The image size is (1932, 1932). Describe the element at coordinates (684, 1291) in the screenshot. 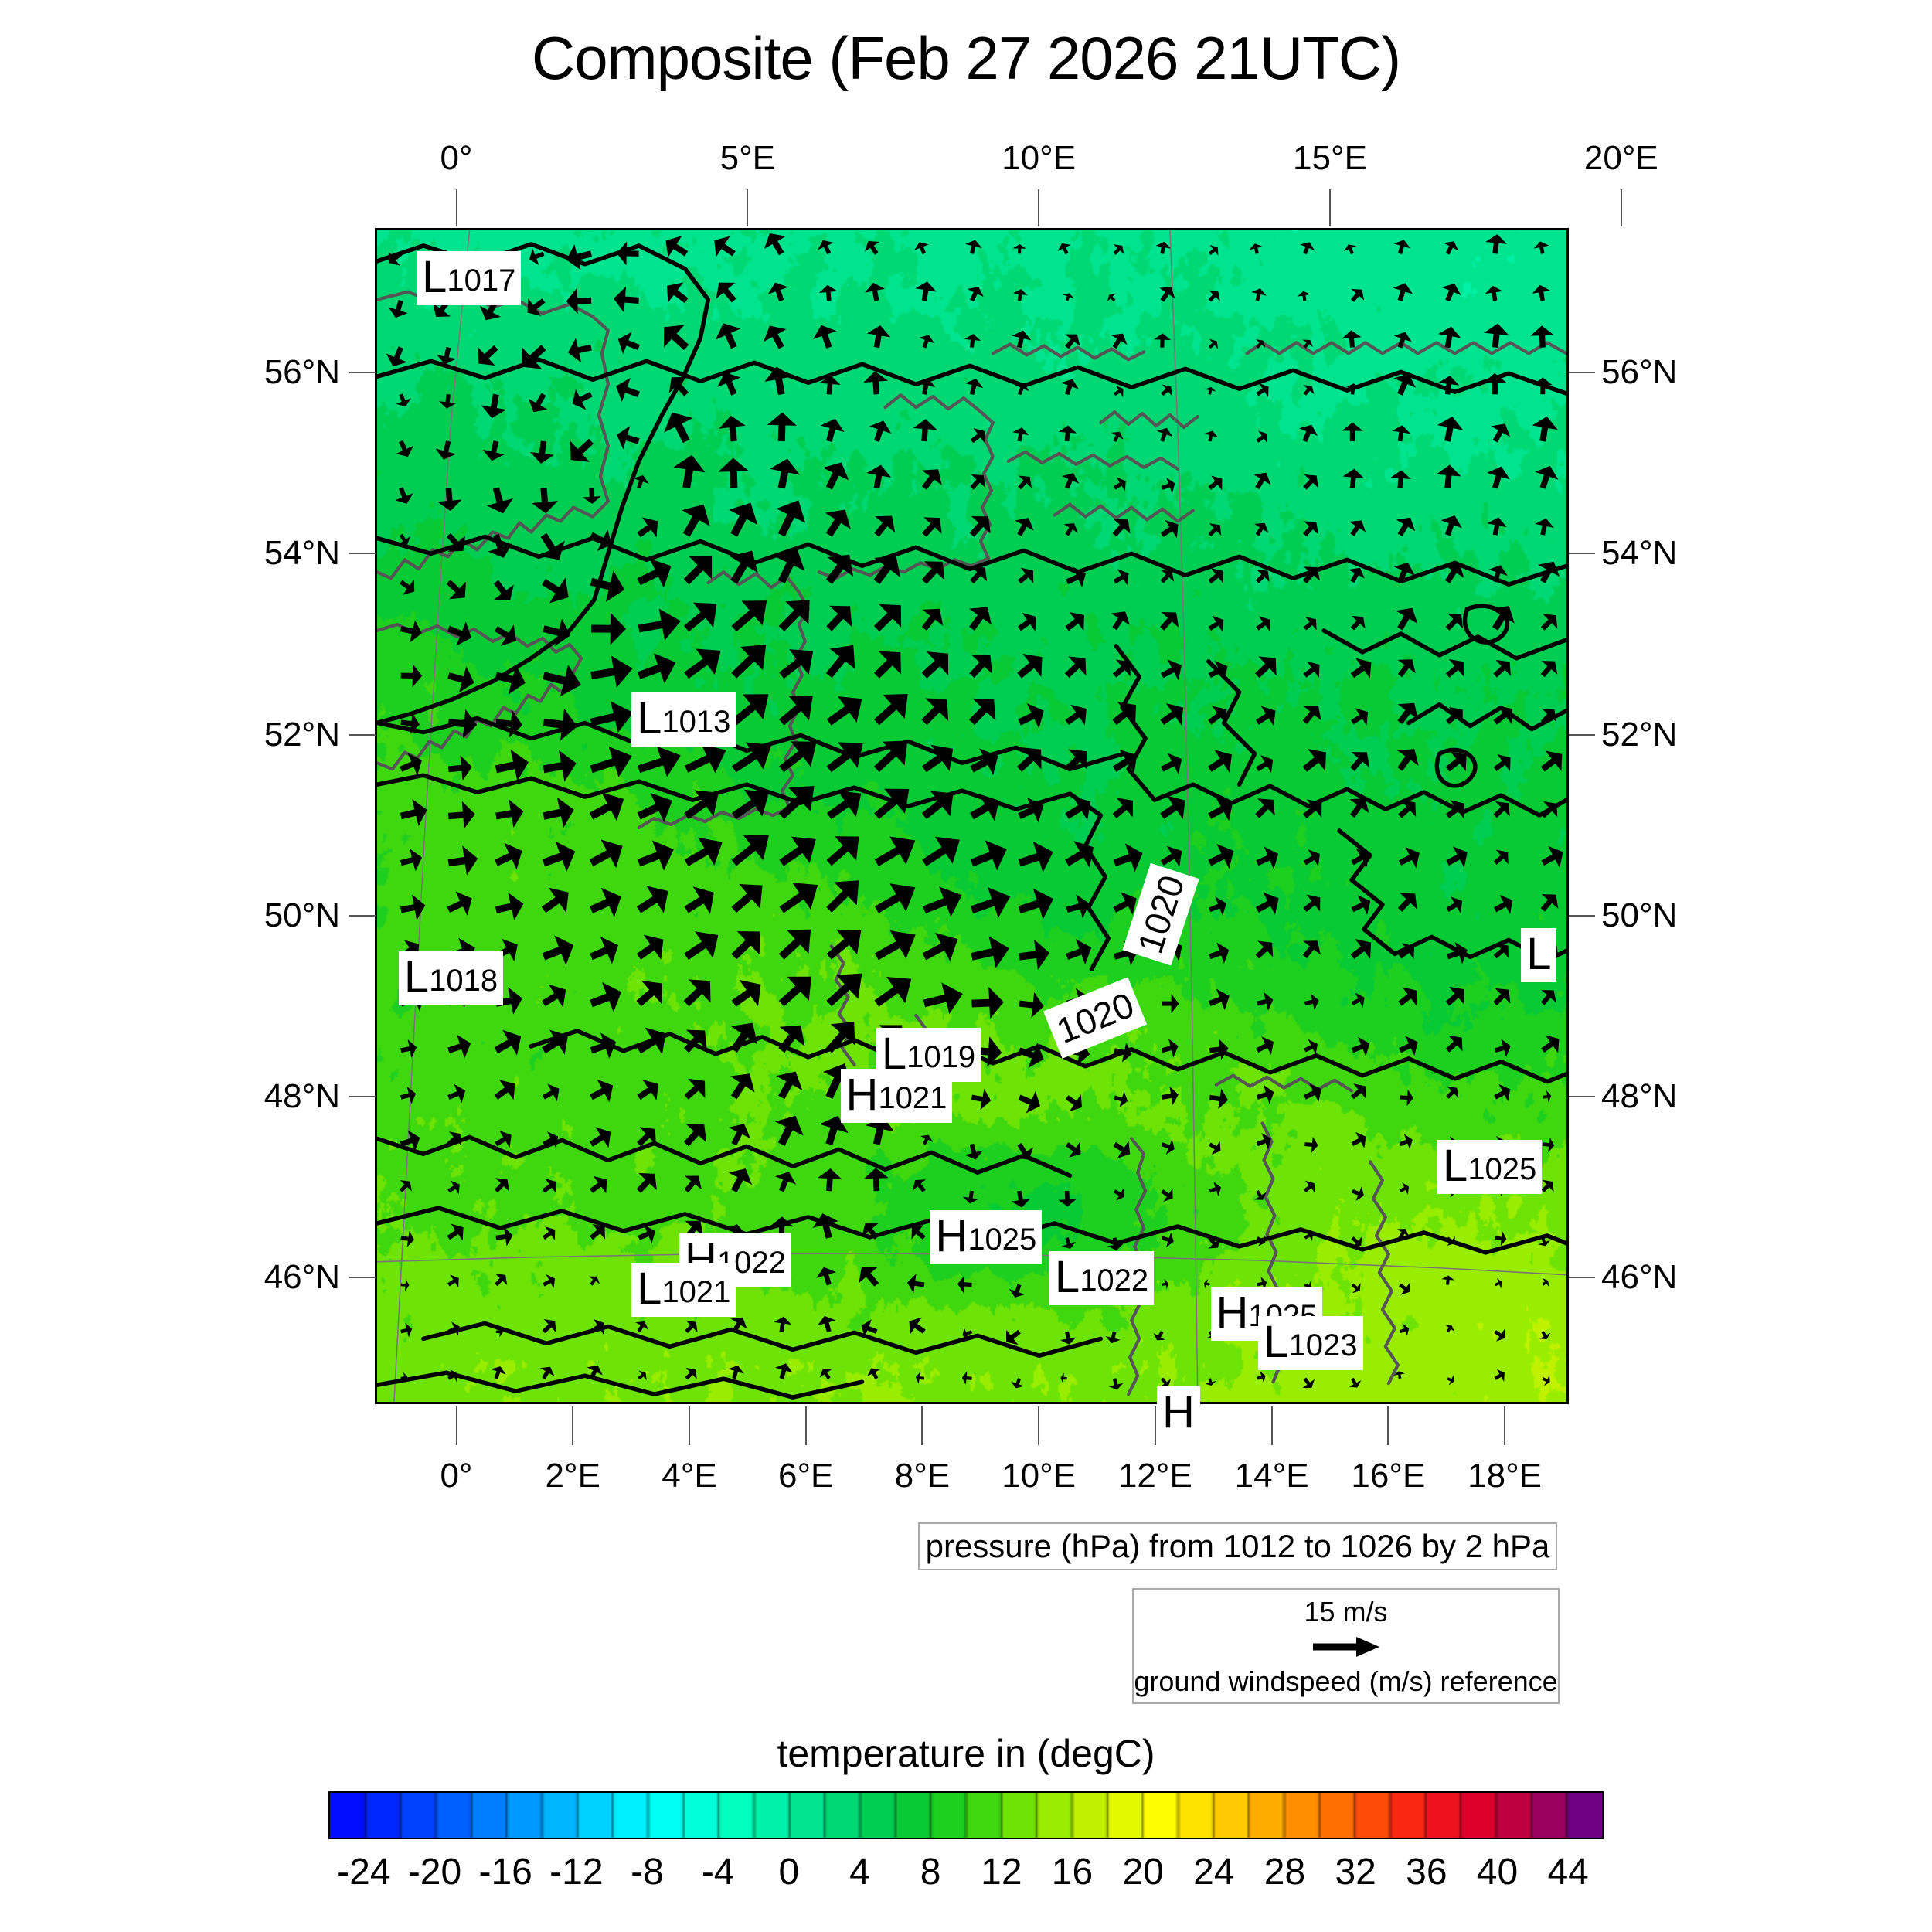

I see `pressure-center-label-l-1021: L1021` at that location.